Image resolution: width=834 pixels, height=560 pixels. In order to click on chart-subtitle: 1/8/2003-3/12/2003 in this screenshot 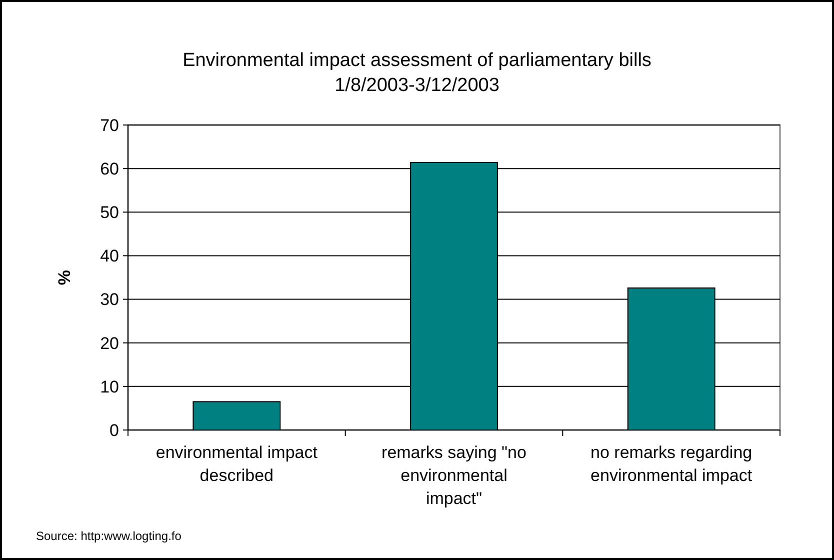, I will do `click(417, 85)`.